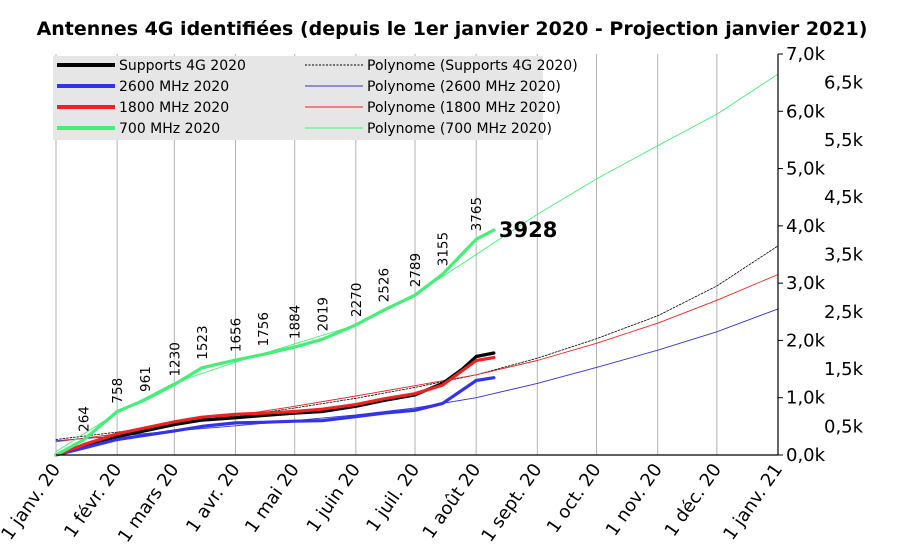 This screenshot has width=903, height=547. I want to click on data-label: 1656, so click(237, 335).